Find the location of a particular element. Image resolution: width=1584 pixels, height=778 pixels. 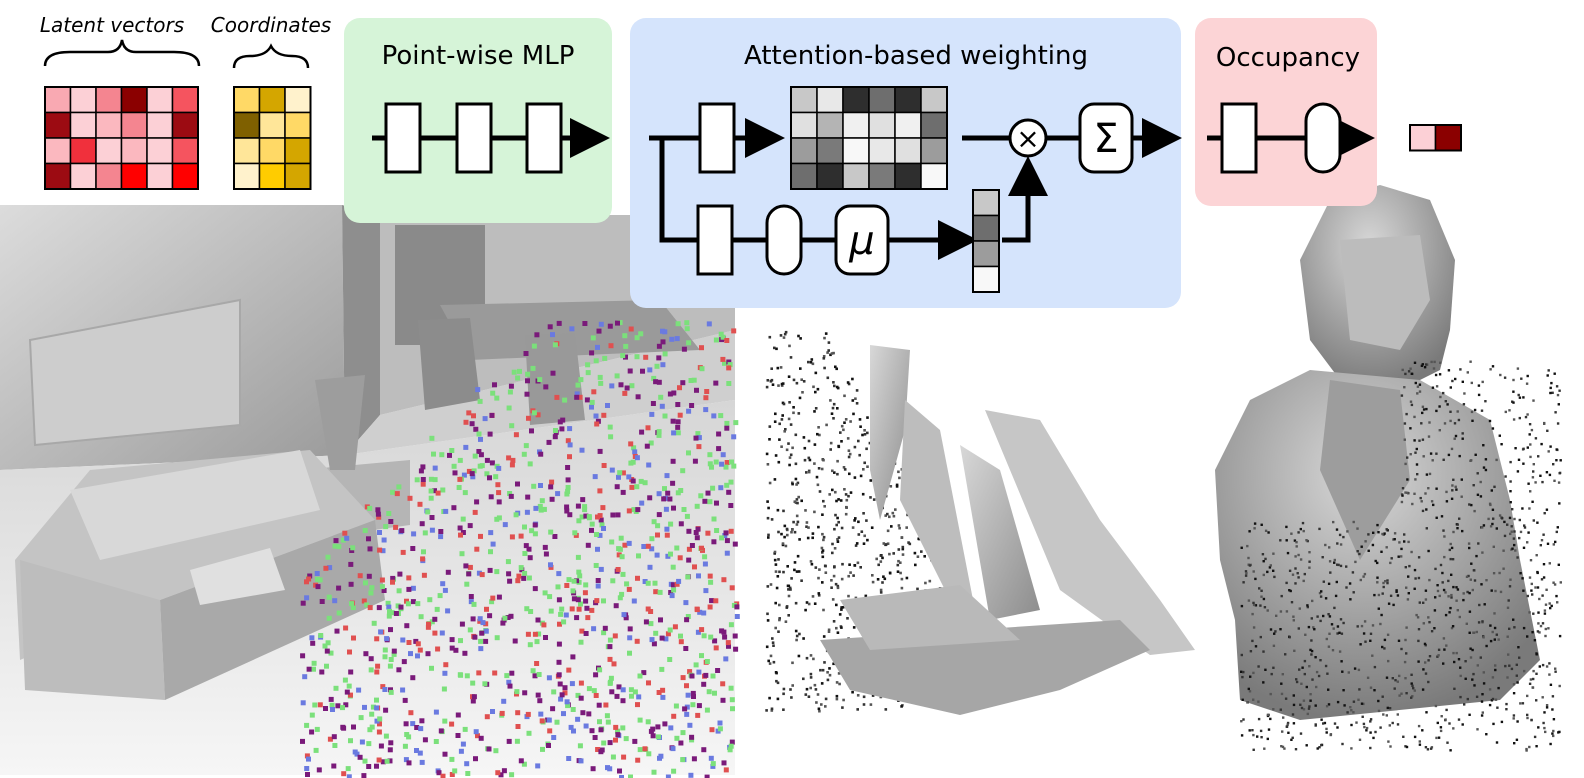

coordinate-cell is located at coordinates (298, 151).